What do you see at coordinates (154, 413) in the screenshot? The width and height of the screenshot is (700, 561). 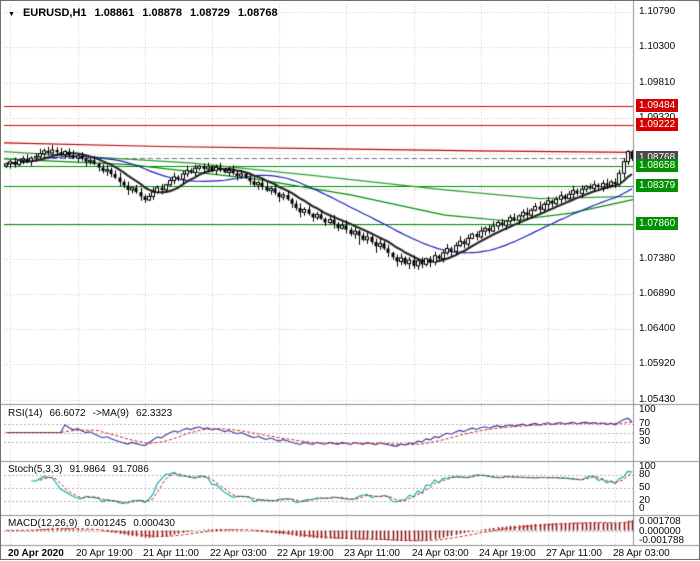 I see `rsi-ma-value: 62.3323` at bounding box center [154, 413].